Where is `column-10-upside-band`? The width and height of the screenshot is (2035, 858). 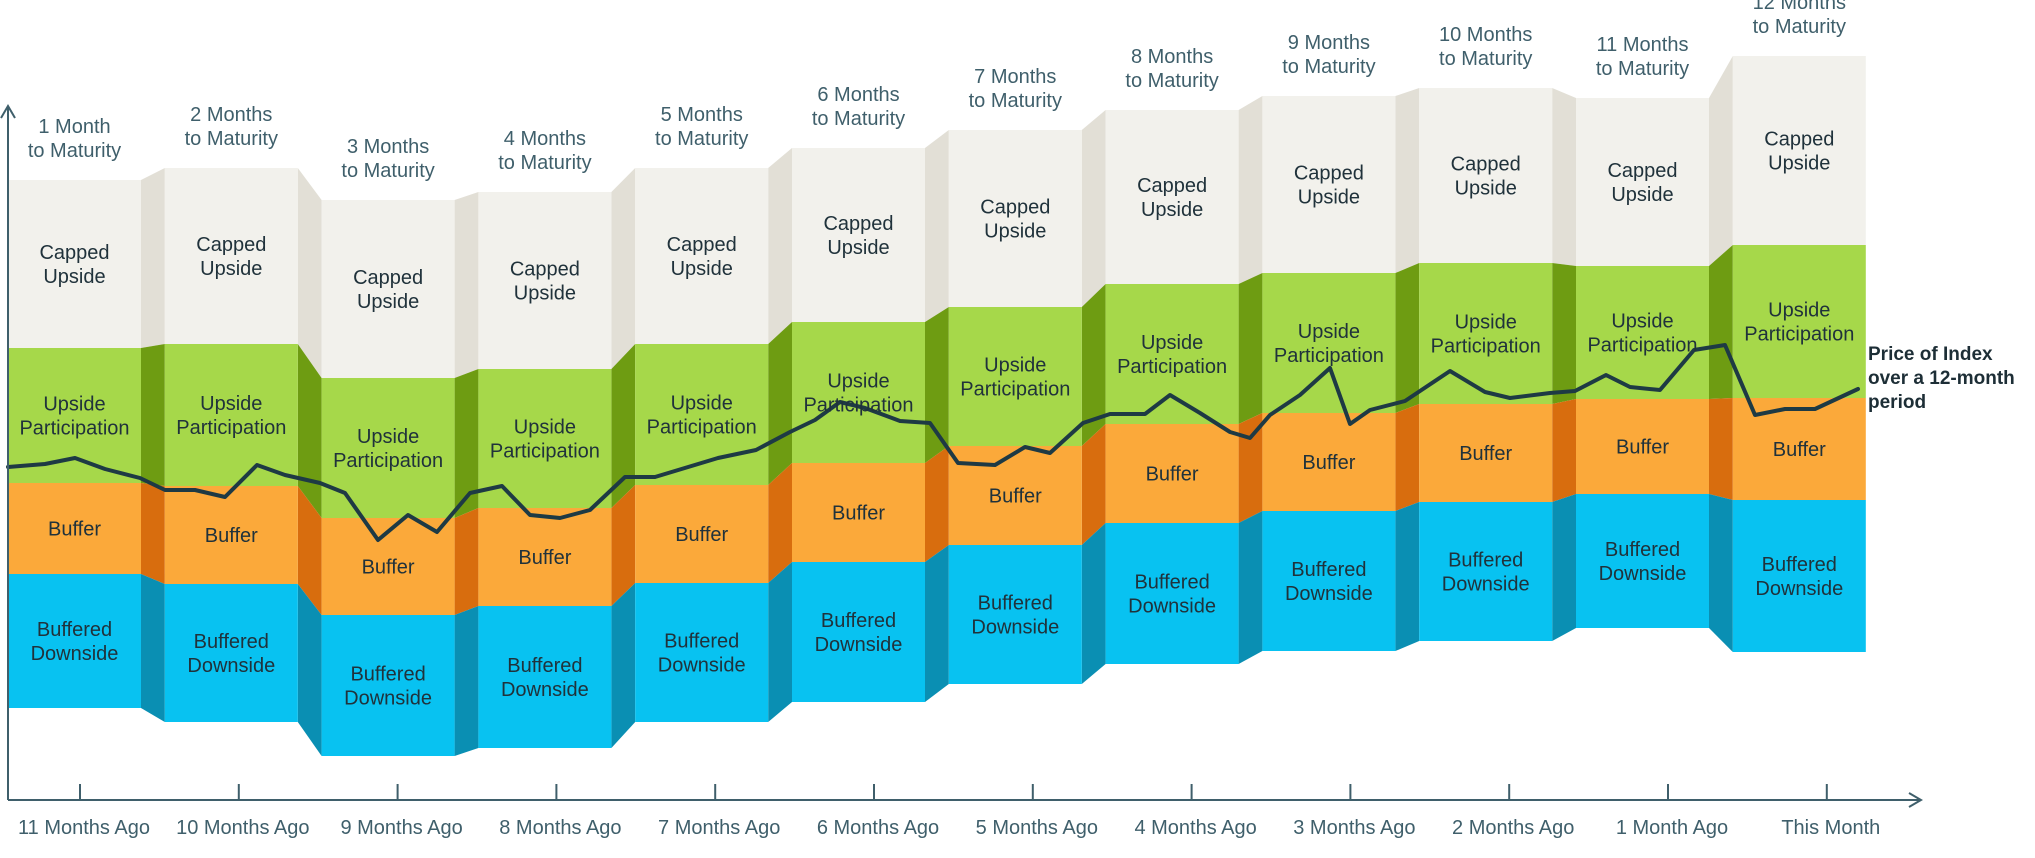 column-10-upside-band is located at coordinates (1486, 333).